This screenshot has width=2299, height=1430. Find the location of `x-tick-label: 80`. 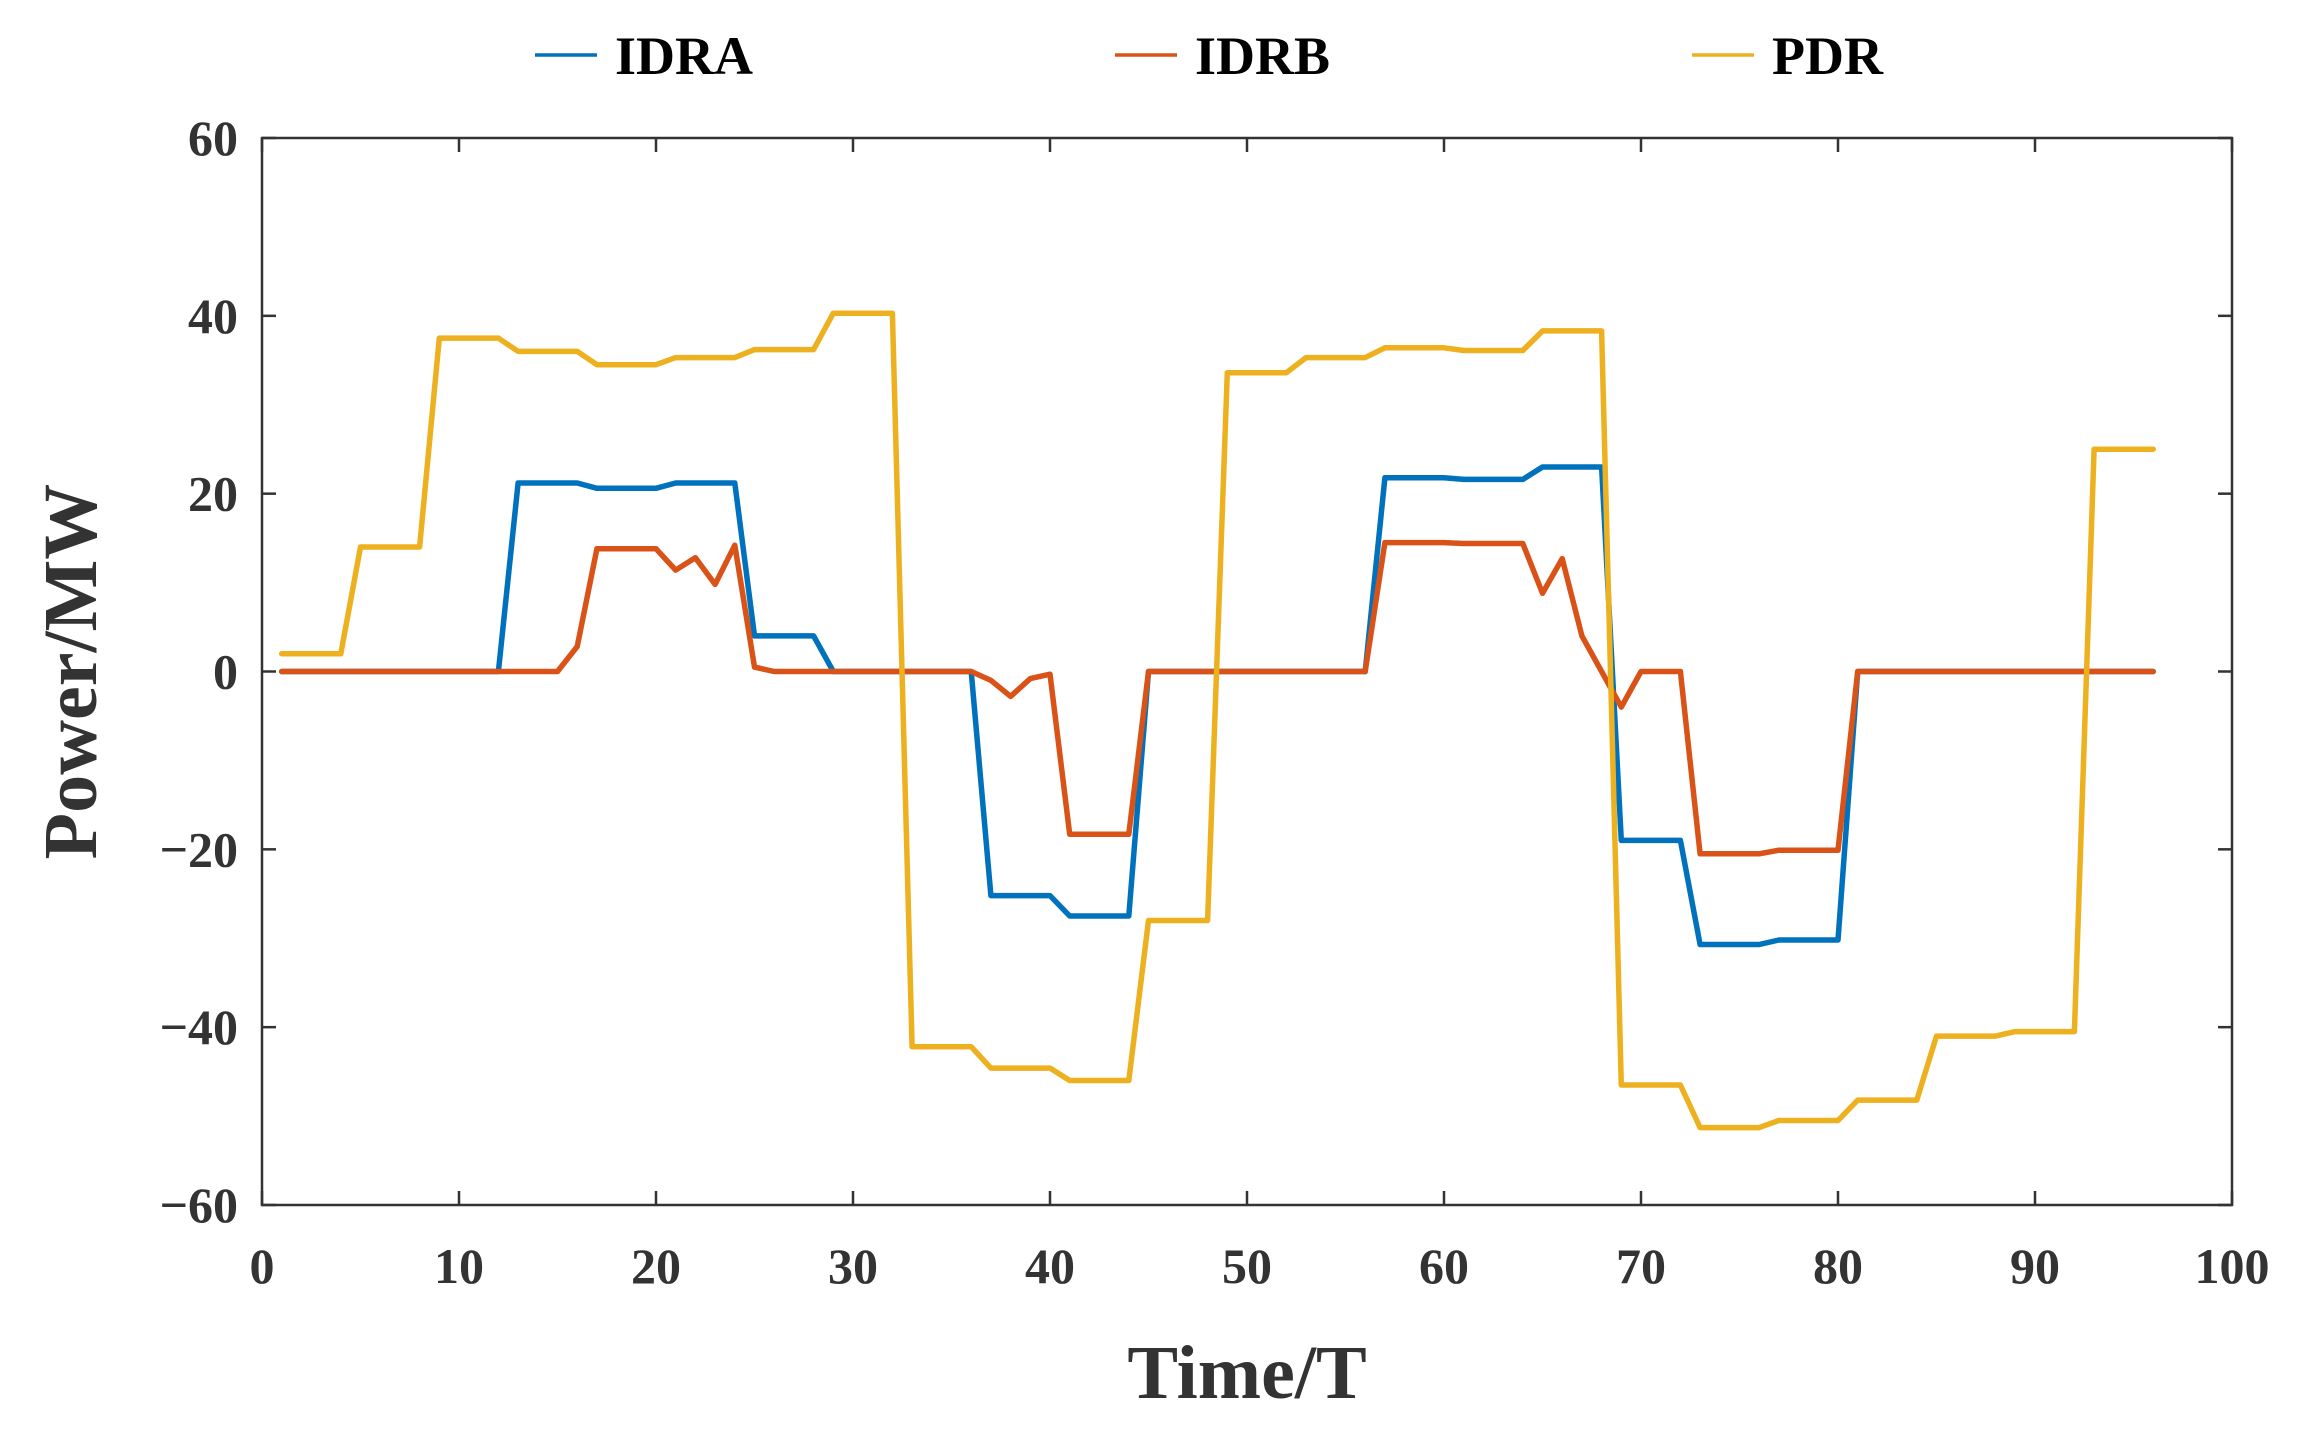

x-tick-label: 80 is located at coordinates (1838, 1266).